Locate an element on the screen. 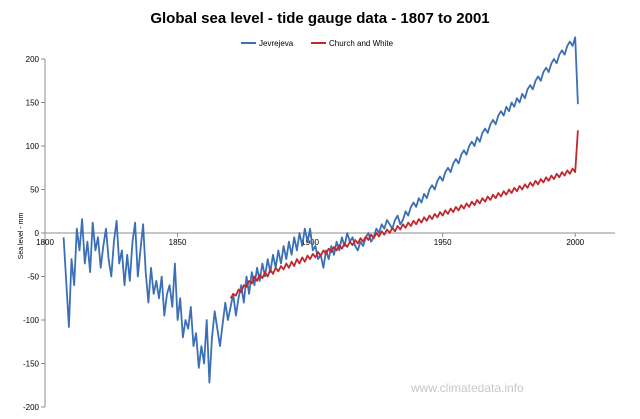 The image size is (640, 419). x-axis-ticks: 1800 1850 1900 1950 2000 is located at coordinates (310, 240).